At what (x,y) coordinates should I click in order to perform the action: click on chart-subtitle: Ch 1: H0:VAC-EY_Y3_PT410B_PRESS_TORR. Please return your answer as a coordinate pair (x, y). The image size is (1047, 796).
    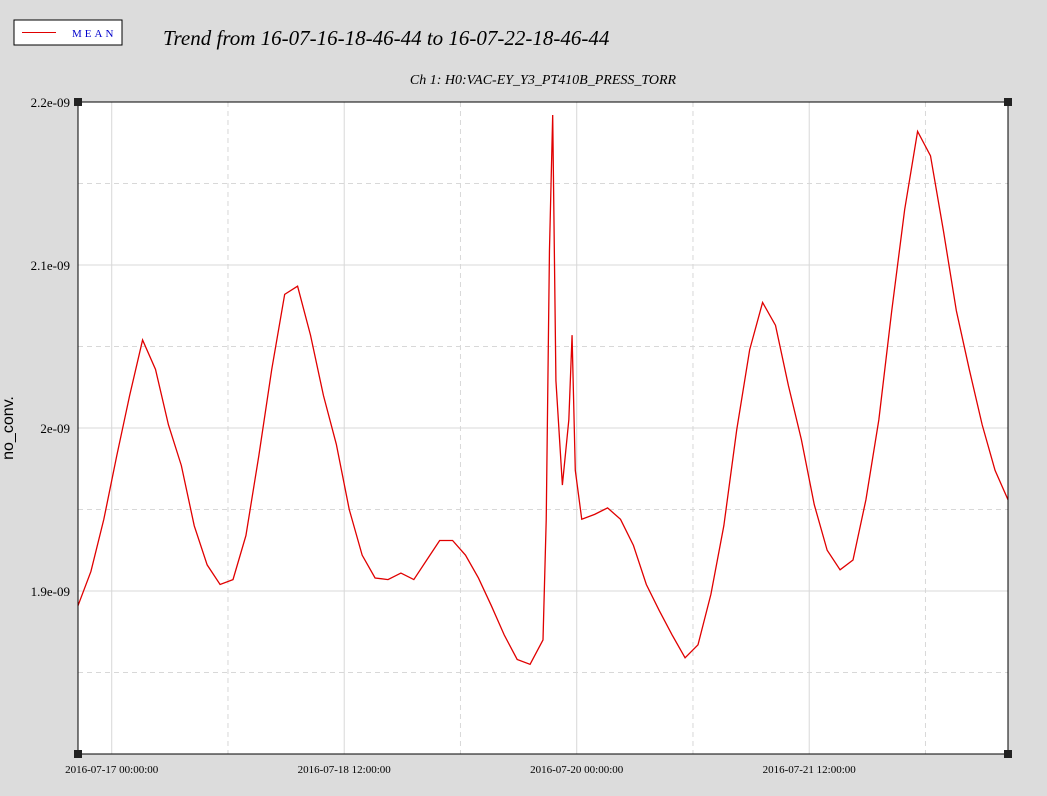
    Looking at the image, I should click on (543, 80).